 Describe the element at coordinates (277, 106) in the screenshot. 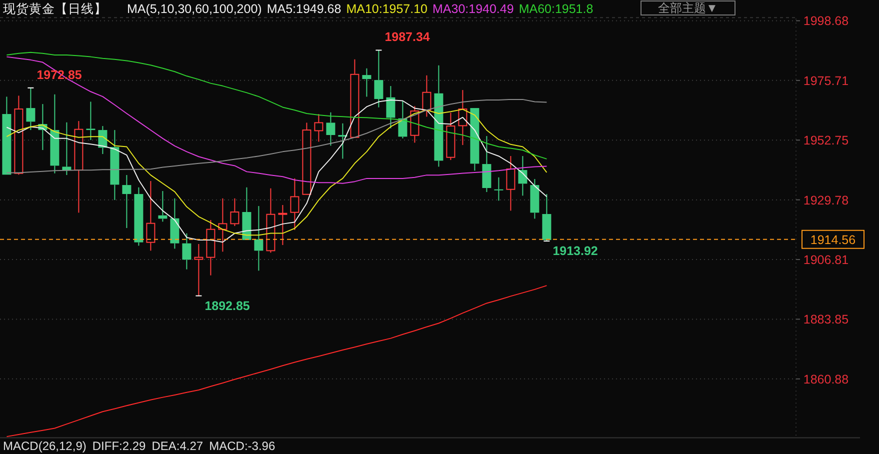

I see `line-series` at that location.